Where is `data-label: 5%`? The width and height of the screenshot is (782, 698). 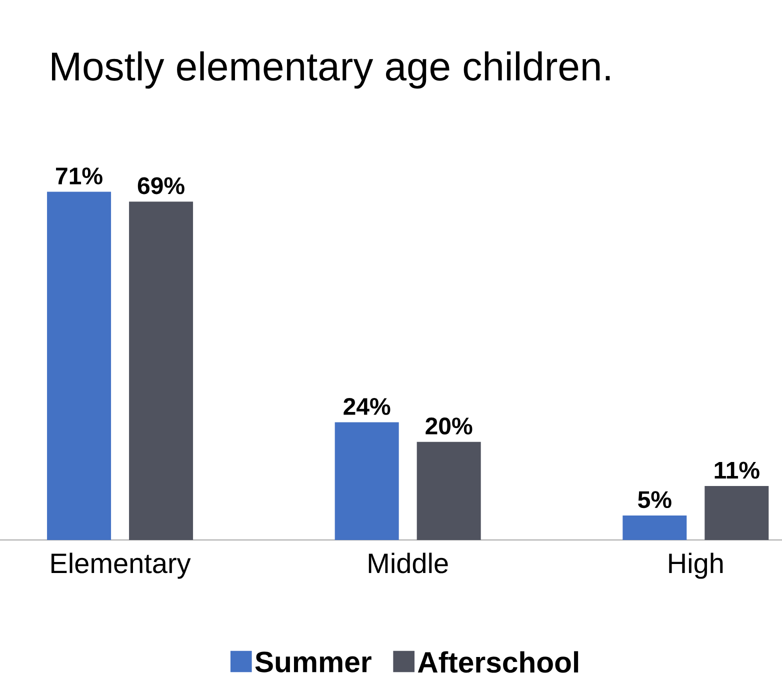 data-label: 5% is located at coordinates (655, 499).